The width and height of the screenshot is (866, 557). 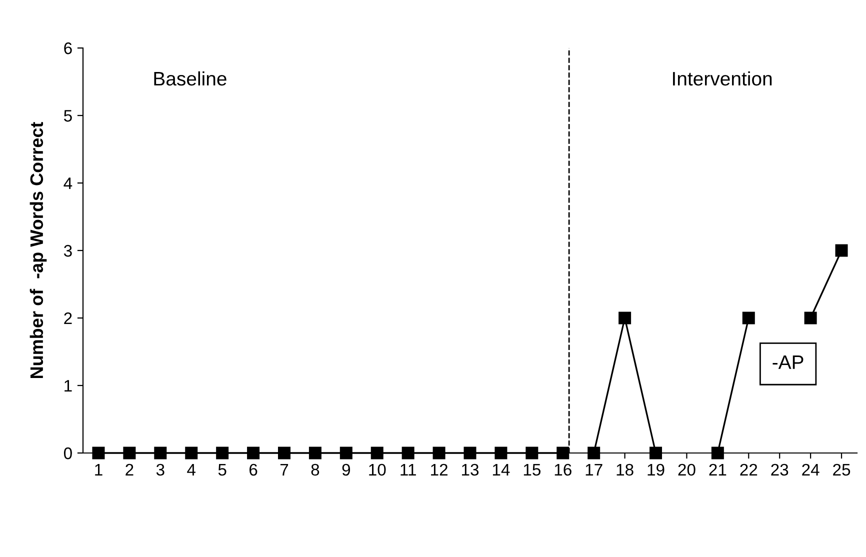 What do you see at coordinates (439, 470) in the screenshot?
I see `x-tick-label: 12` at bounding box center [439, 470].